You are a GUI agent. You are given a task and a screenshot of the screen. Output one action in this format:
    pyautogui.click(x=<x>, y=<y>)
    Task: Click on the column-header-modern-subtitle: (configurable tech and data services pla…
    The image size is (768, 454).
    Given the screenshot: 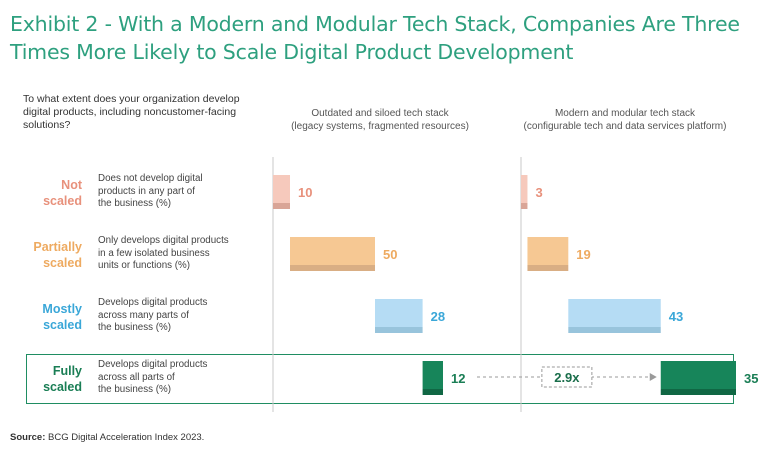 What is the action you would take?
    pyautogui.click(x=625, y=126)
    